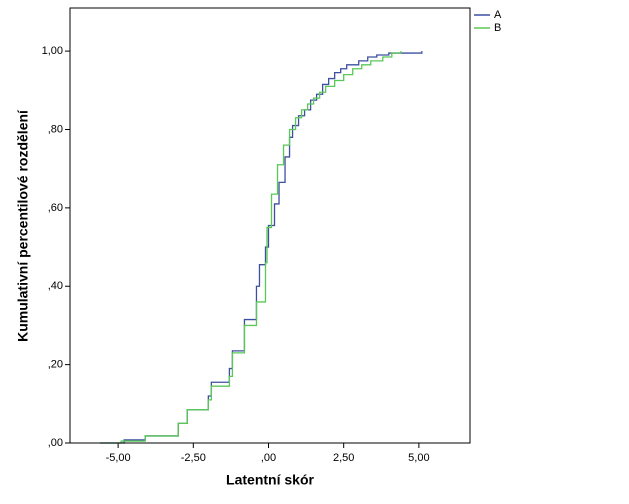 This screenshot has width=629, height=504. What do you see at coordinates (55, 286) in the screenshot?
I see `y-tick-label: ,40` at bounding box center [55, 286].